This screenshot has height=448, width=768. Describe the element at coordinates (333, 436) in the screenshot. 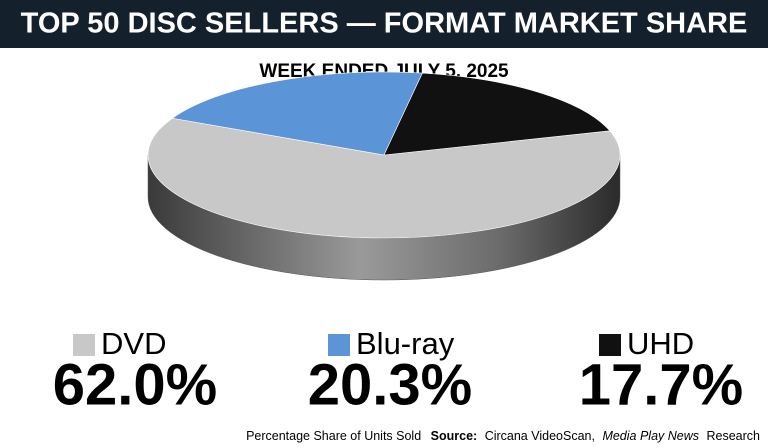

I see `footnote: Percentage Share of Units Sold` at that location.